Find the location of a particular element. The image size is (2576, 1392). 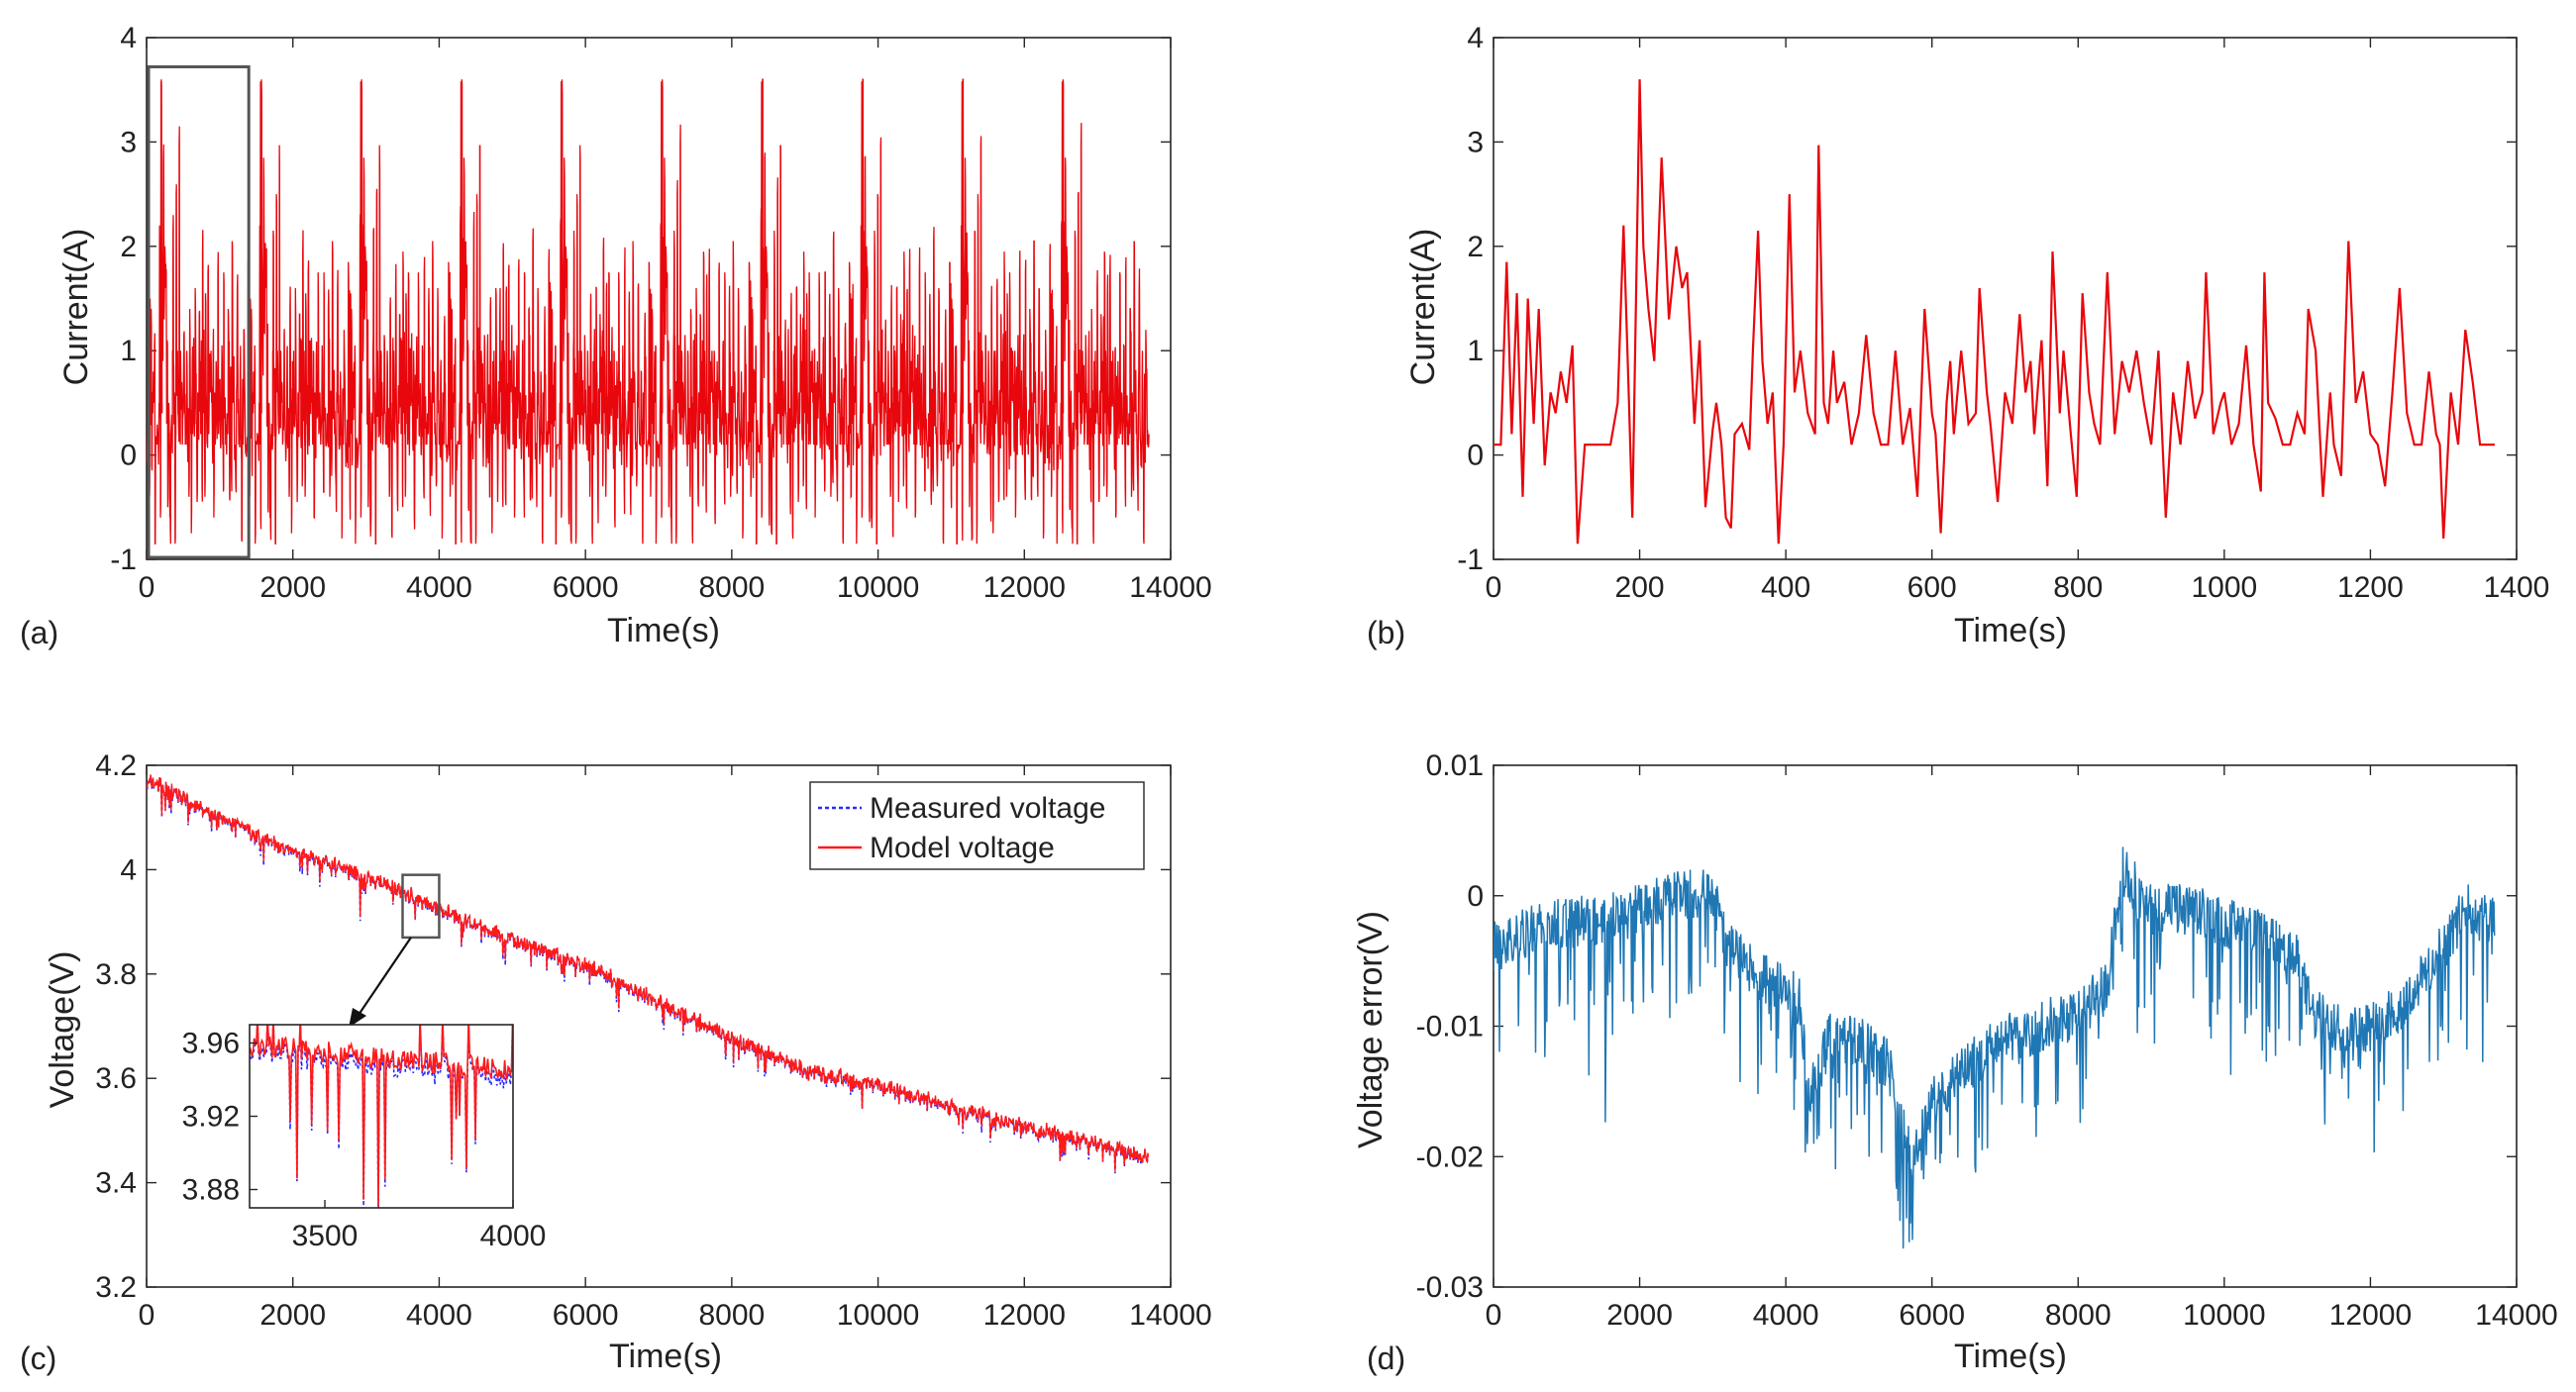

panel-a-label: (a) is located at coordinates (39, 632).